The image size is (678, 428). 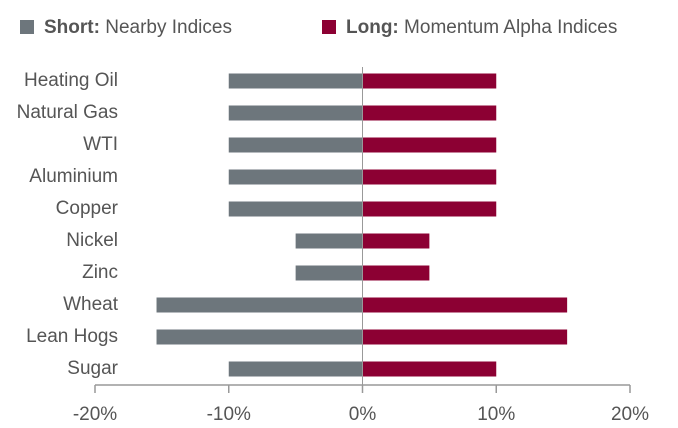 I want to click on category-label: Lean Hogs, so click(x=72, y=336).